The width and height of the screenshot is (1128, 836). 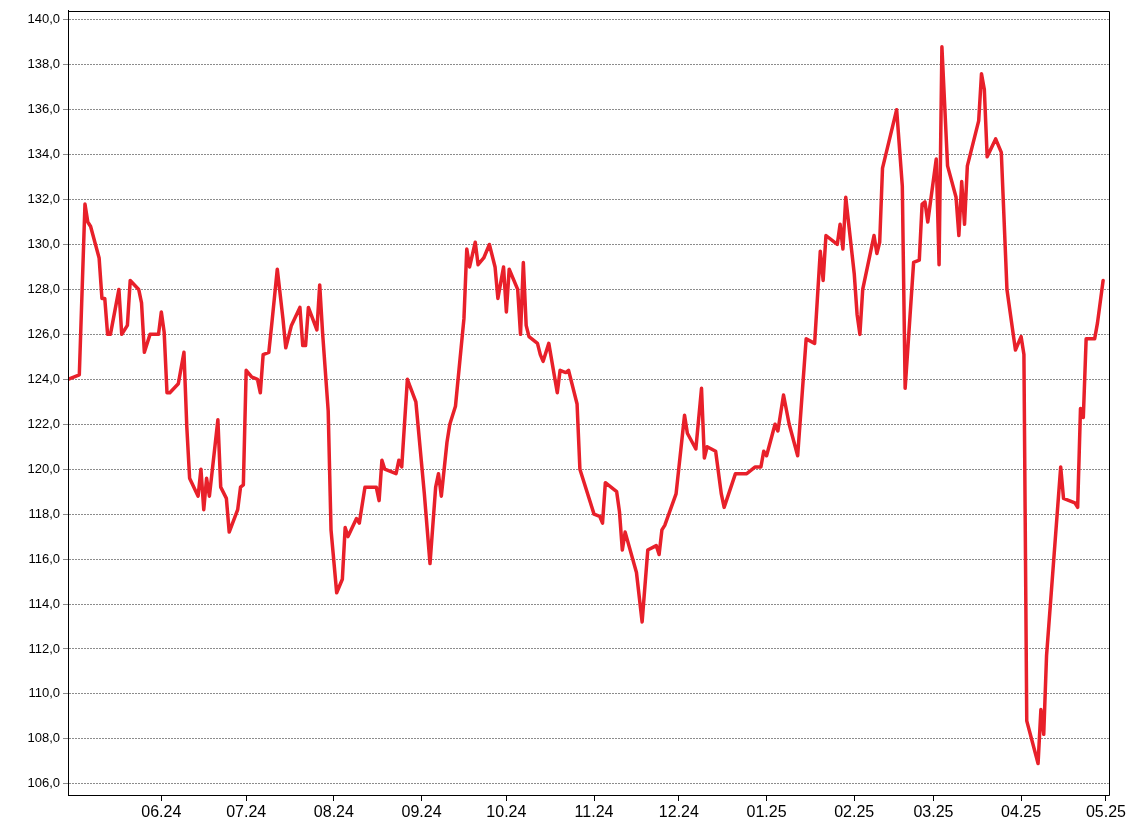 What do you see at coordinates (854, 812) in the screenshot?
I see `x-tick-label: 02.25` at bounding box center [854, 812].